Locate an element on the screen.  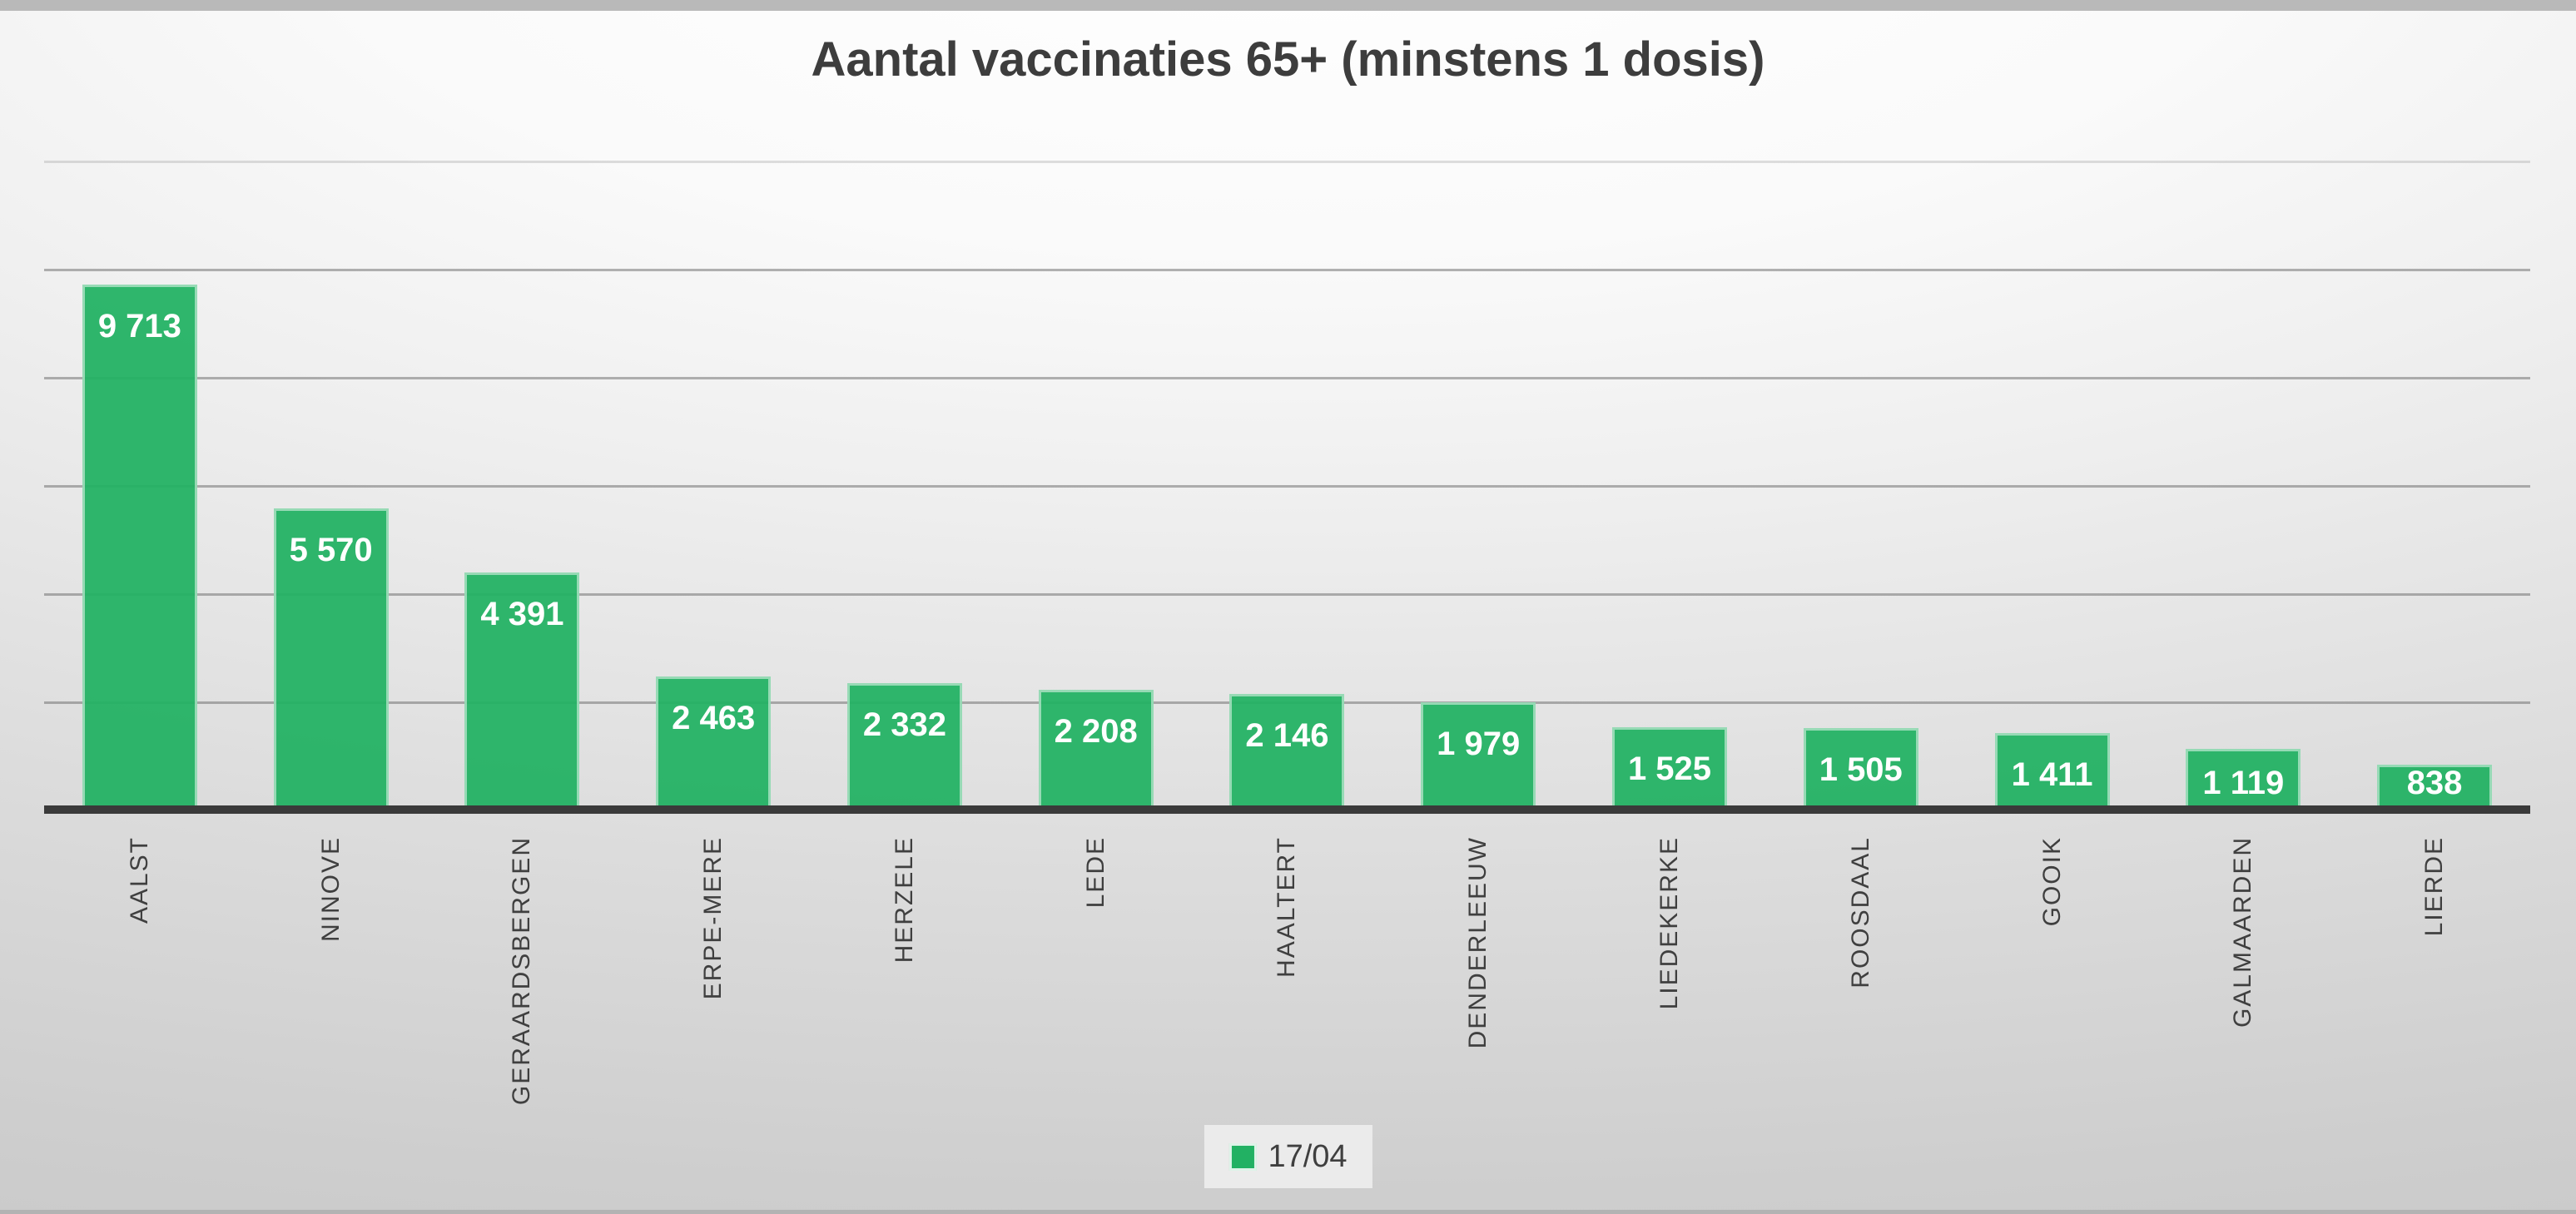
category-cell: GALMAARDEN is located at coordinates (2243, 981).